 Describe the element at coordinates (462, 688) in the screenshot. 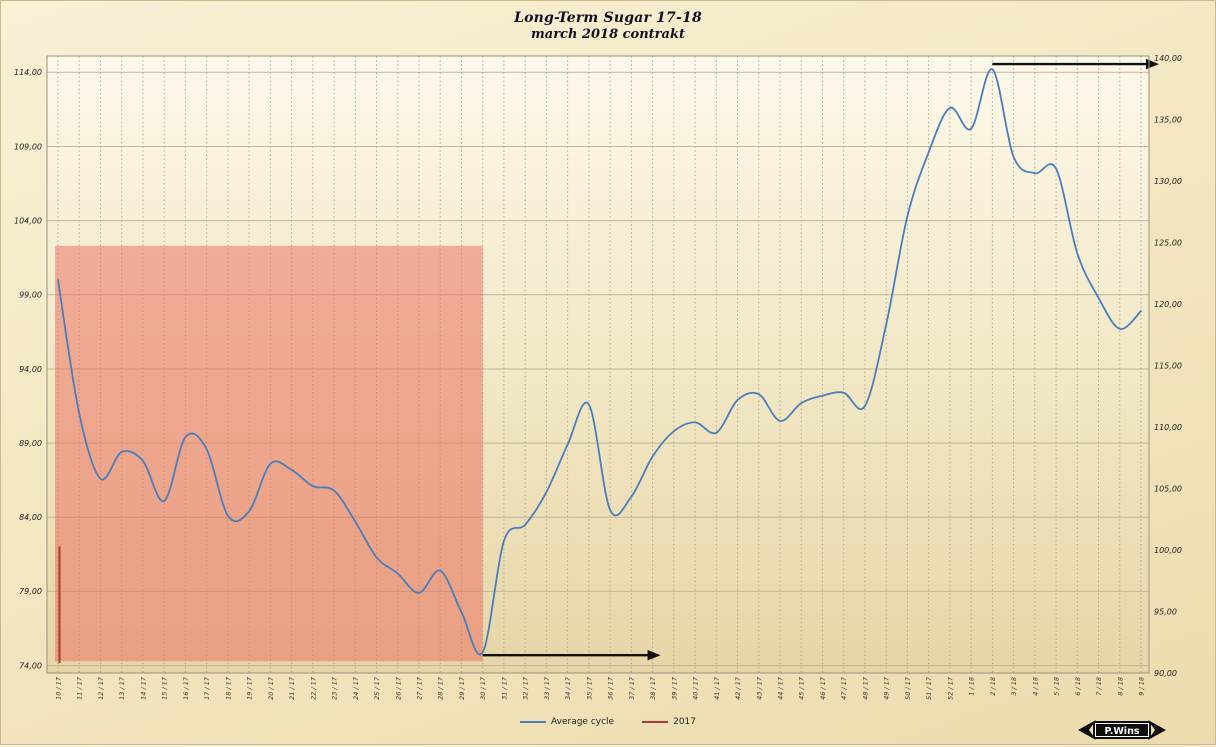

I see `x-axis-tick-label: 29 / 17` at that location.